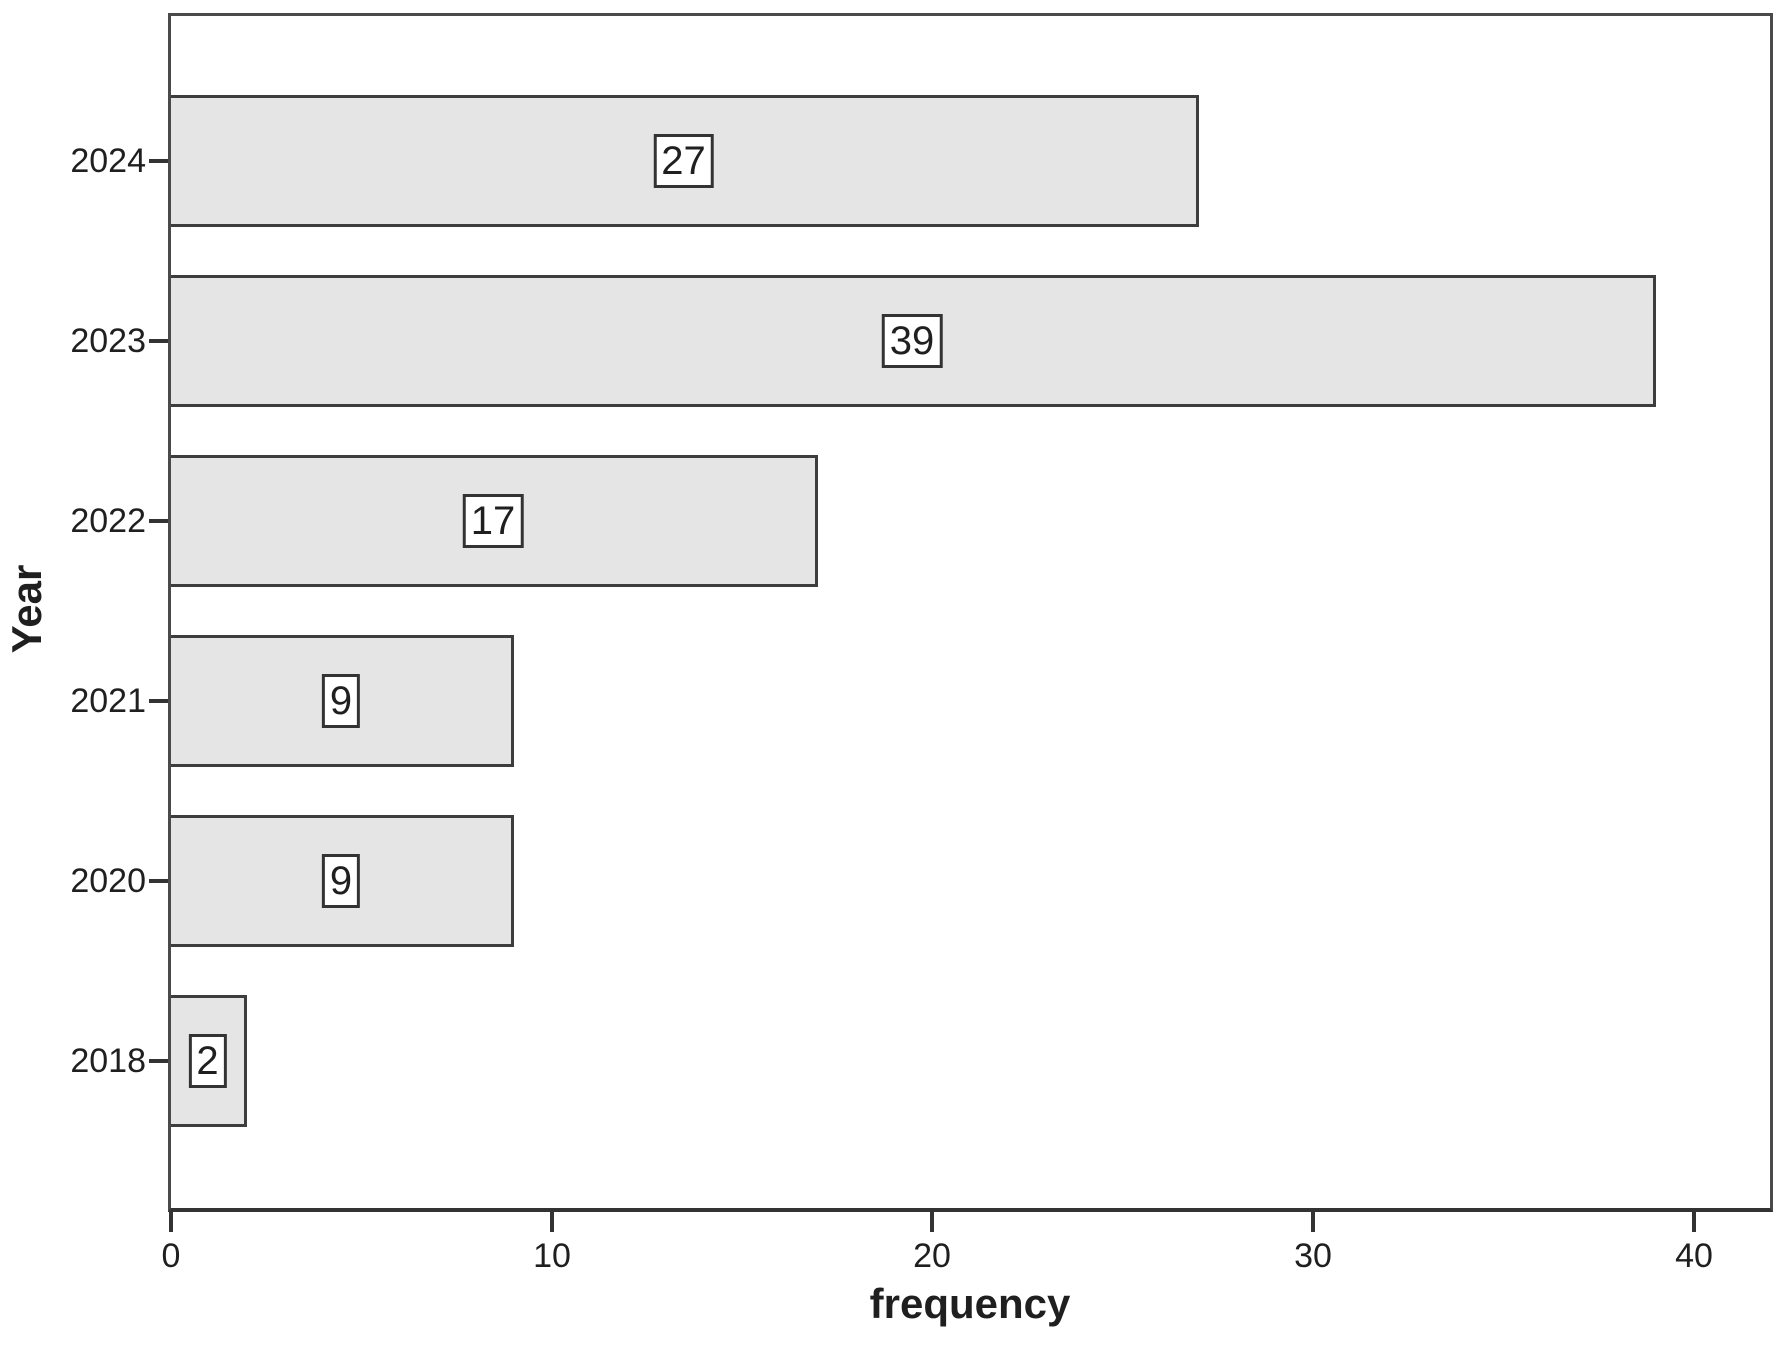 This screenshot has height=1352, width=1785. What do you see at coordinates (108, 1061) in the screenshot?
I see `y-tick-label: 2018` at bounding box center [108, 1061].